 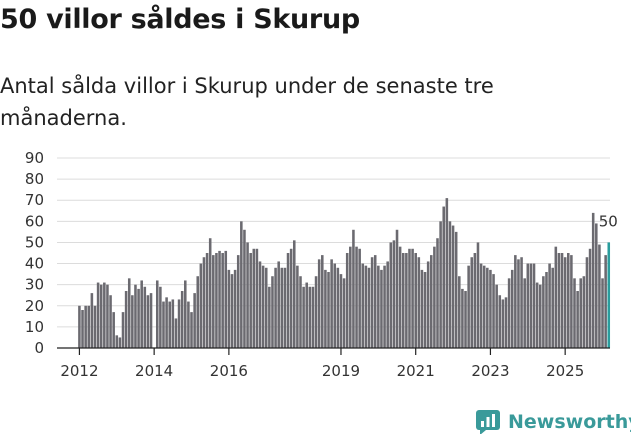 What do you see at coordinates (79, 371) in the screenshot?
I see `x-tick-label: 2012` at bounding box center [79, 371].